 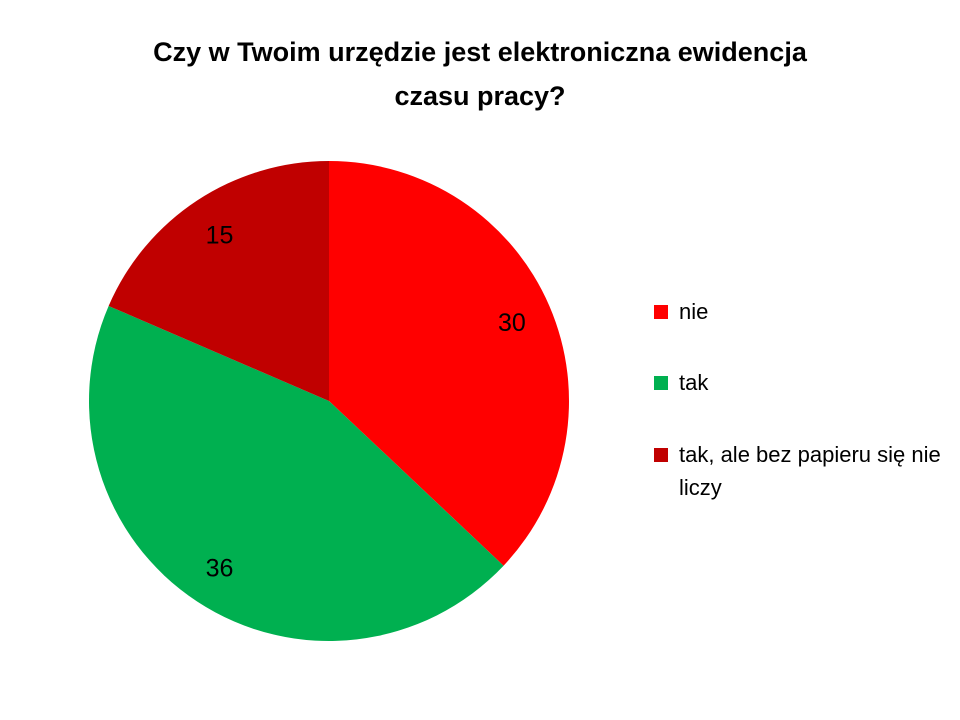 I want to click on legend-label-tak: tak, so click(x=694, y=382).